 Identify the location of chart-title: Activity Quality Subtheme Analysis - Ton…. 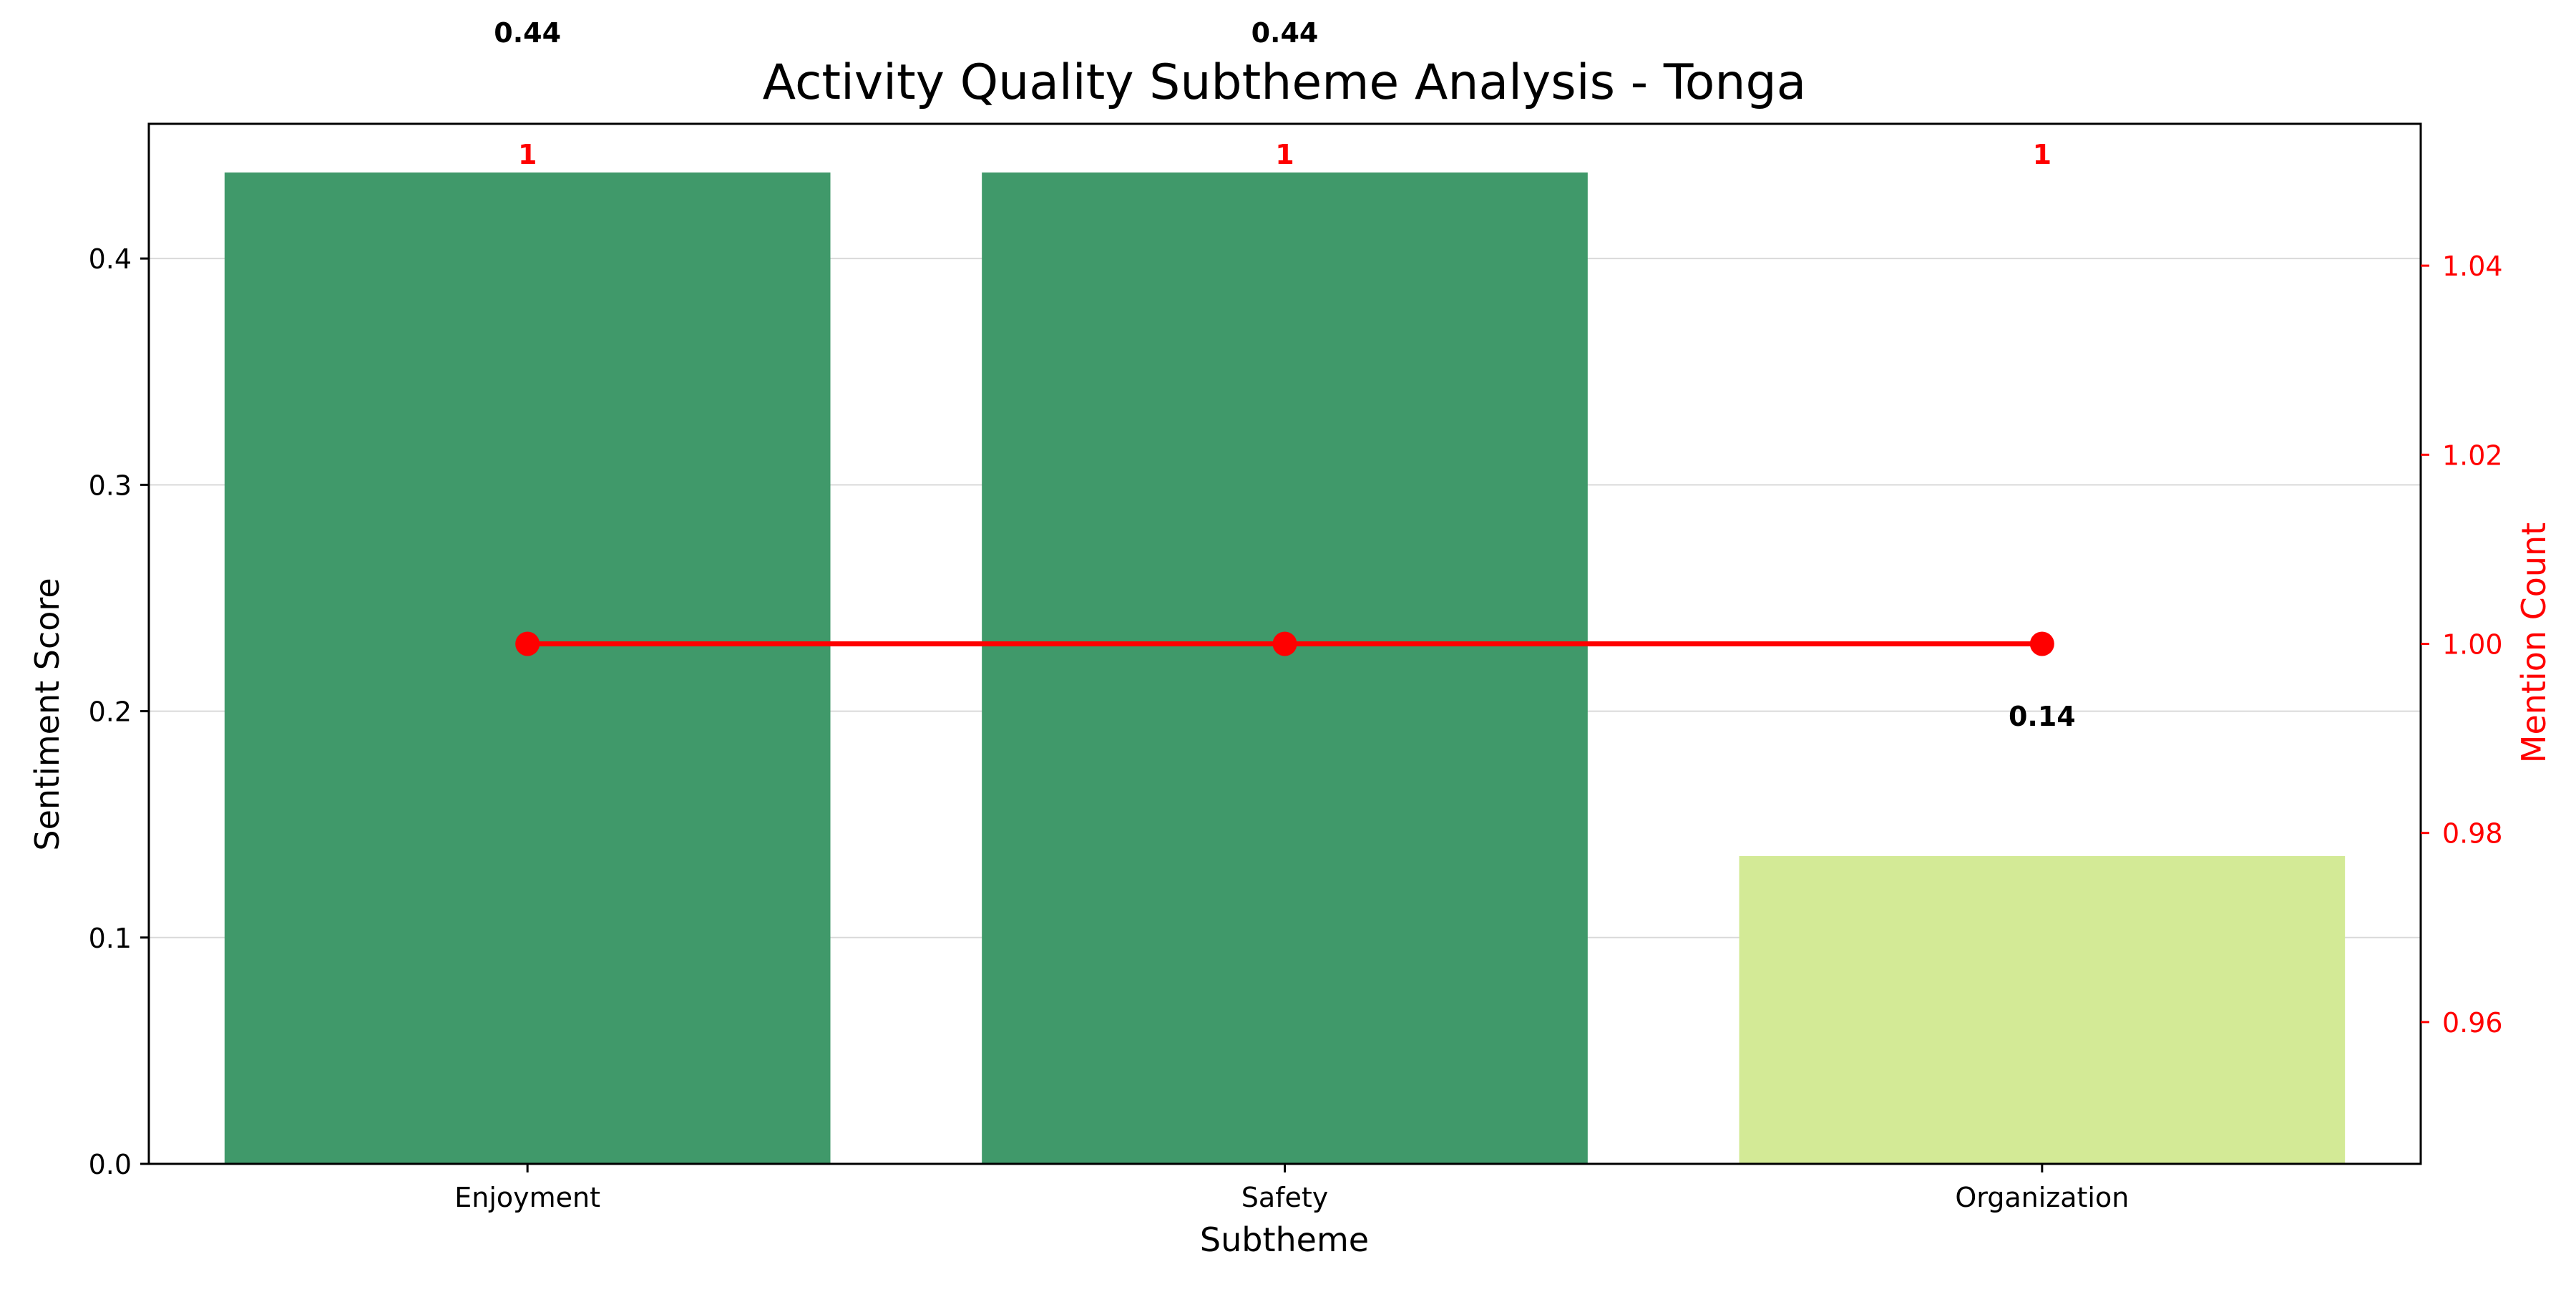
(1285, 82).